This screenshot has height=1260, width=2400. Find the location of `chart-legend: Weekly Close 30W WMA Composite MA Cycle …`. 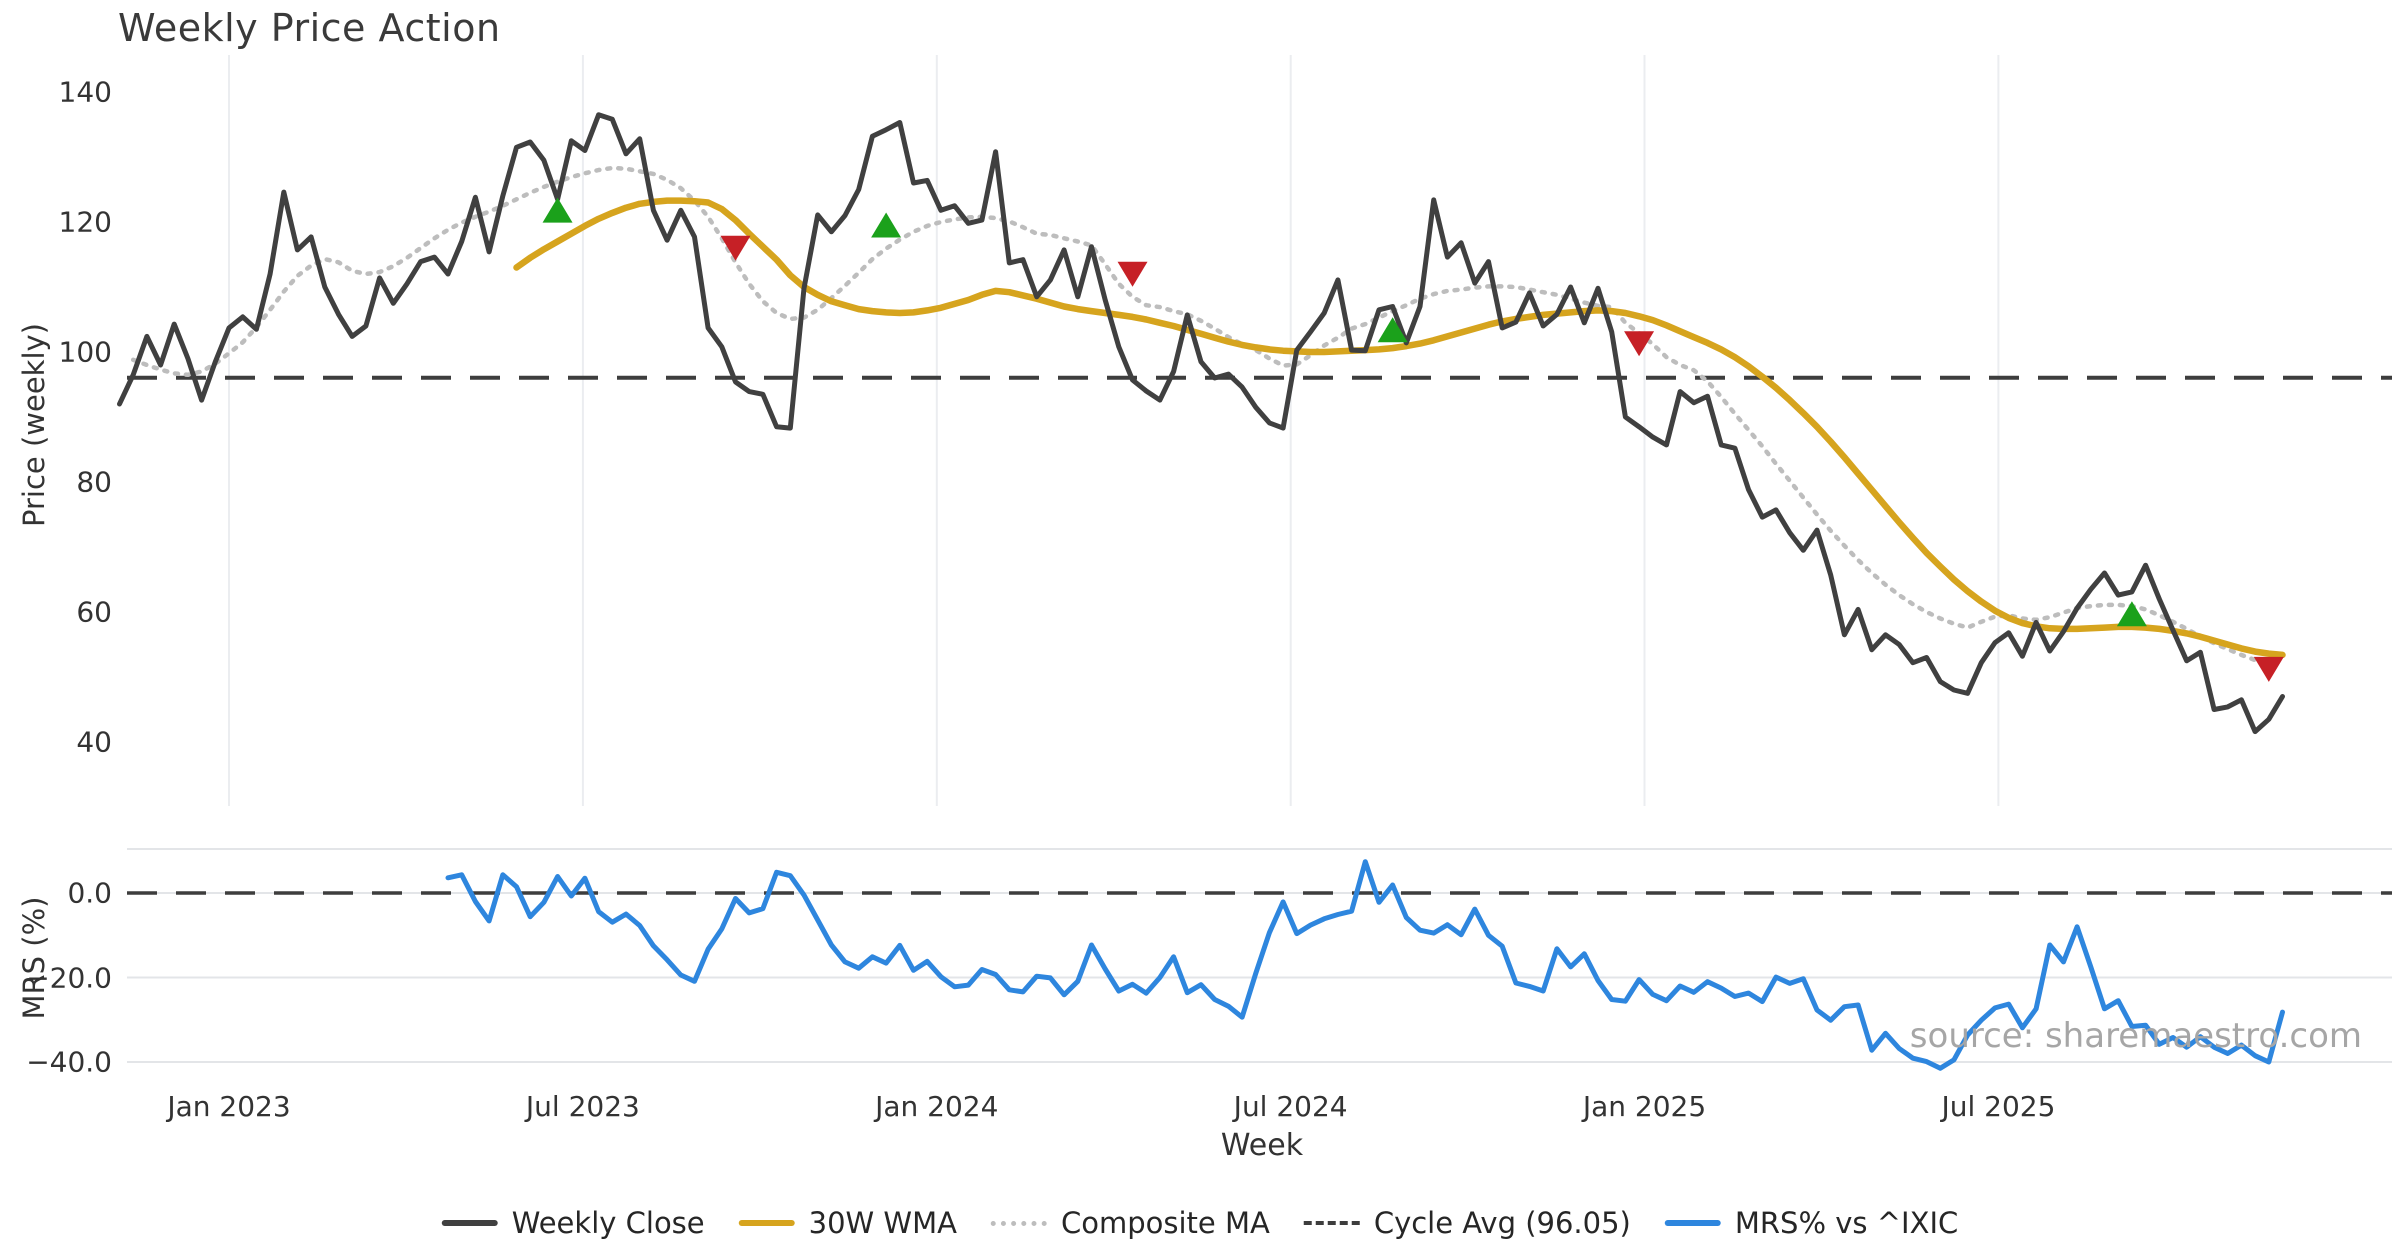

chart-legend: Weekly Close 30W WMA Composite MA Cycle … is located at coordinates (1200, 1223).